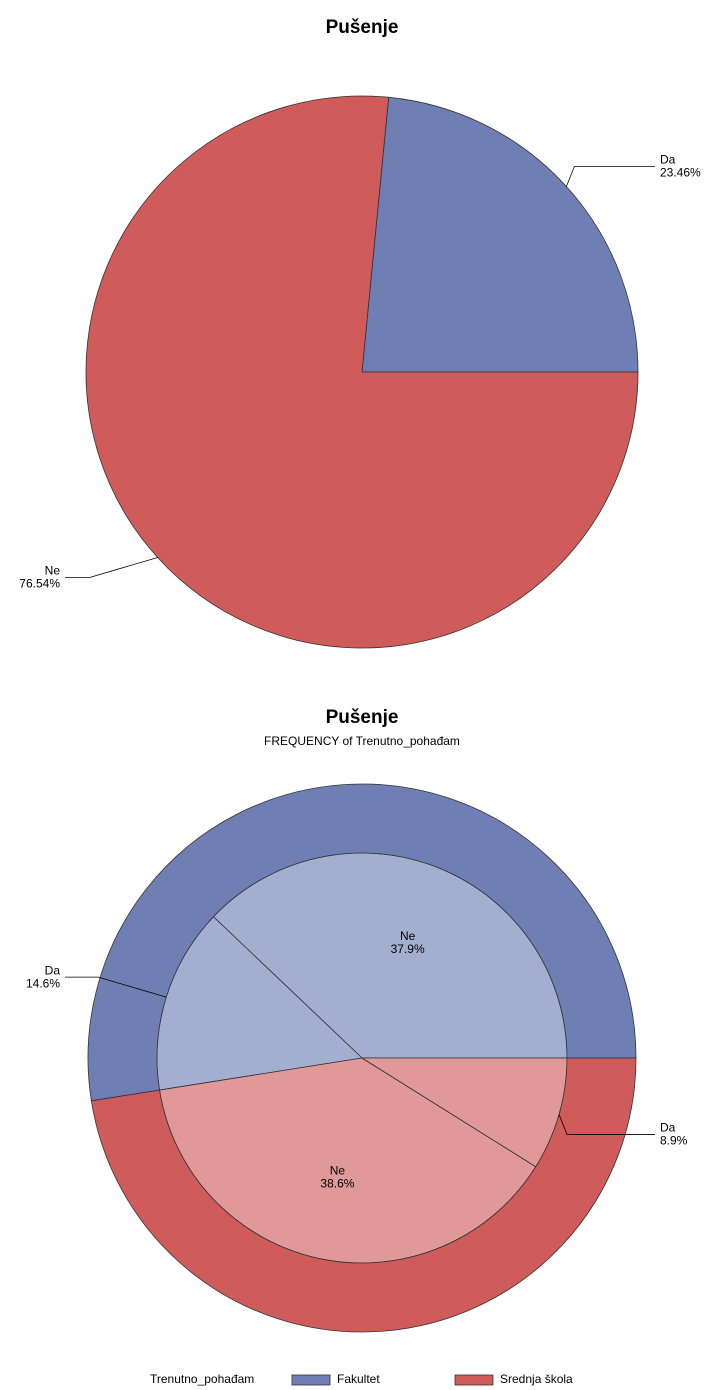  I want to click on chart-subtitle: FREQUENCY of Trenutno_pohađam, so click(362, 741).